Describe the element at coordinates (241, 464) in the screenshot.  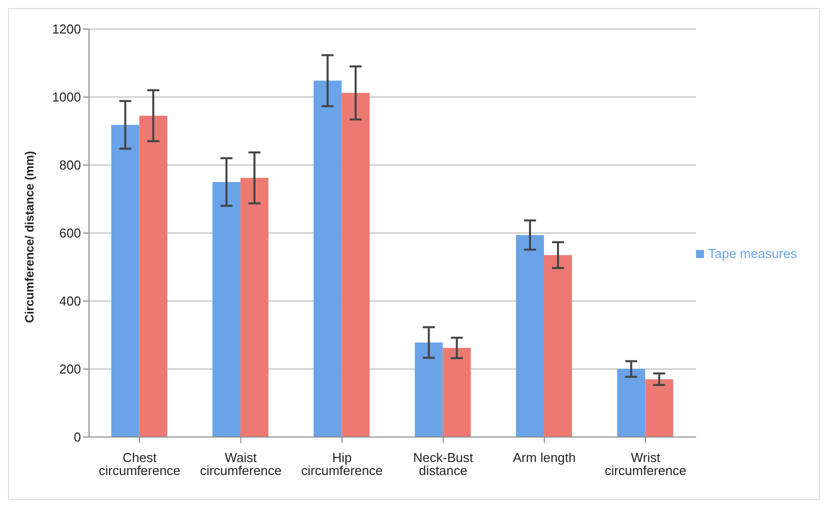
I see `x-tick-label: Waist circumference` at that location.